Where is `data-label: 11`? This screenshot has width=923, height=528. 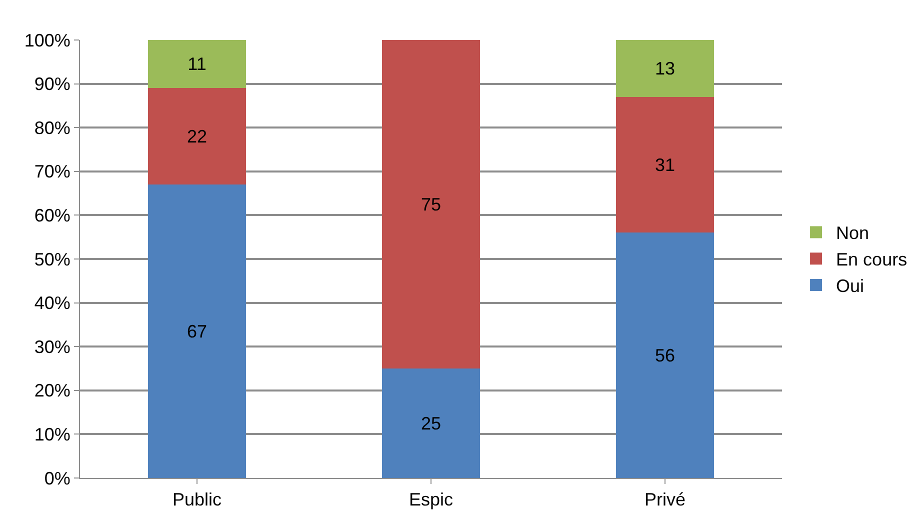 data-label: 11 is located at coordinates (197, 64).